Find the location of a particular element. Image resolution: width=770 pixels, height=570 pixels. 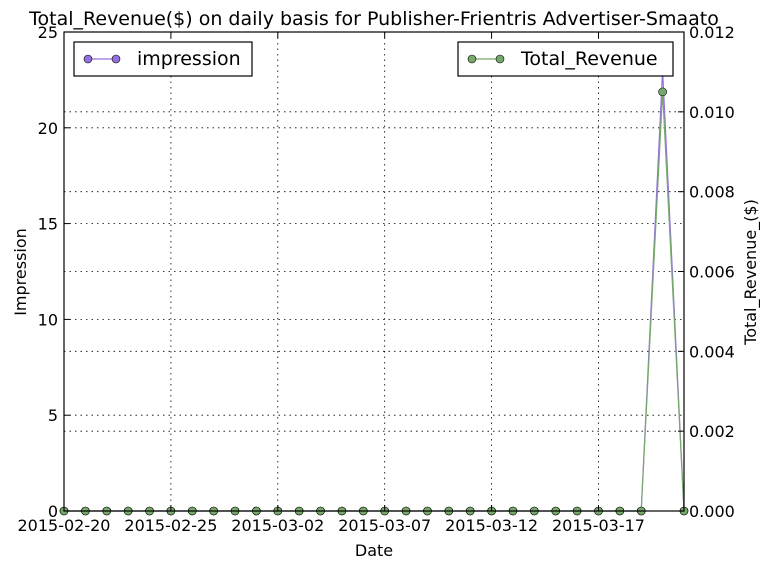

legend-impression: impression is located at coordinates (163, 59).